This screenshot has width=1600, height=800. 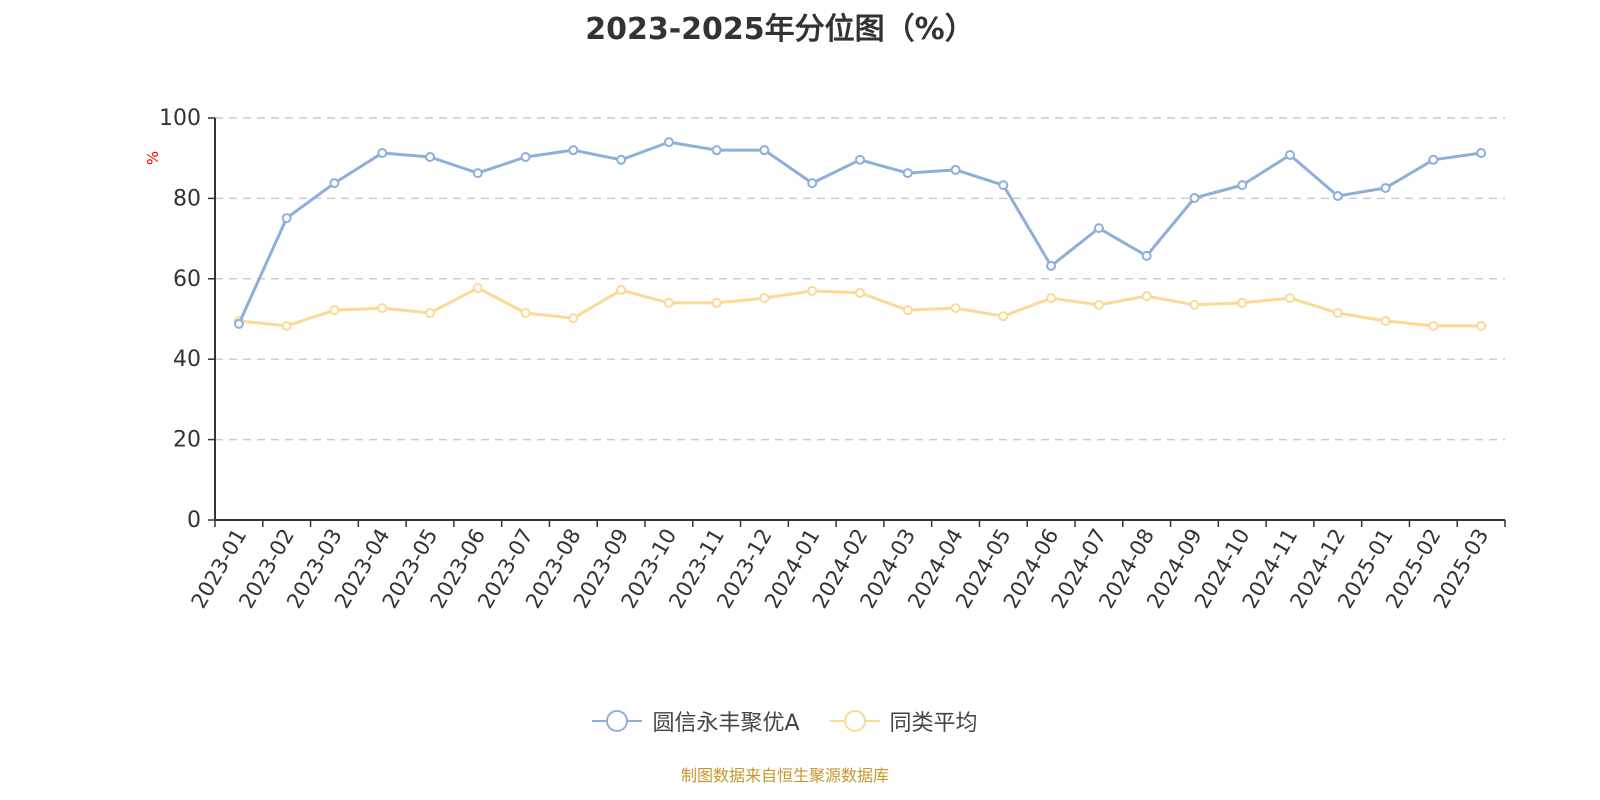 What do you see at coordinates (153, 158) in the screenshot?
I see `y-axis-label: %` at bounding box center [153, 158].